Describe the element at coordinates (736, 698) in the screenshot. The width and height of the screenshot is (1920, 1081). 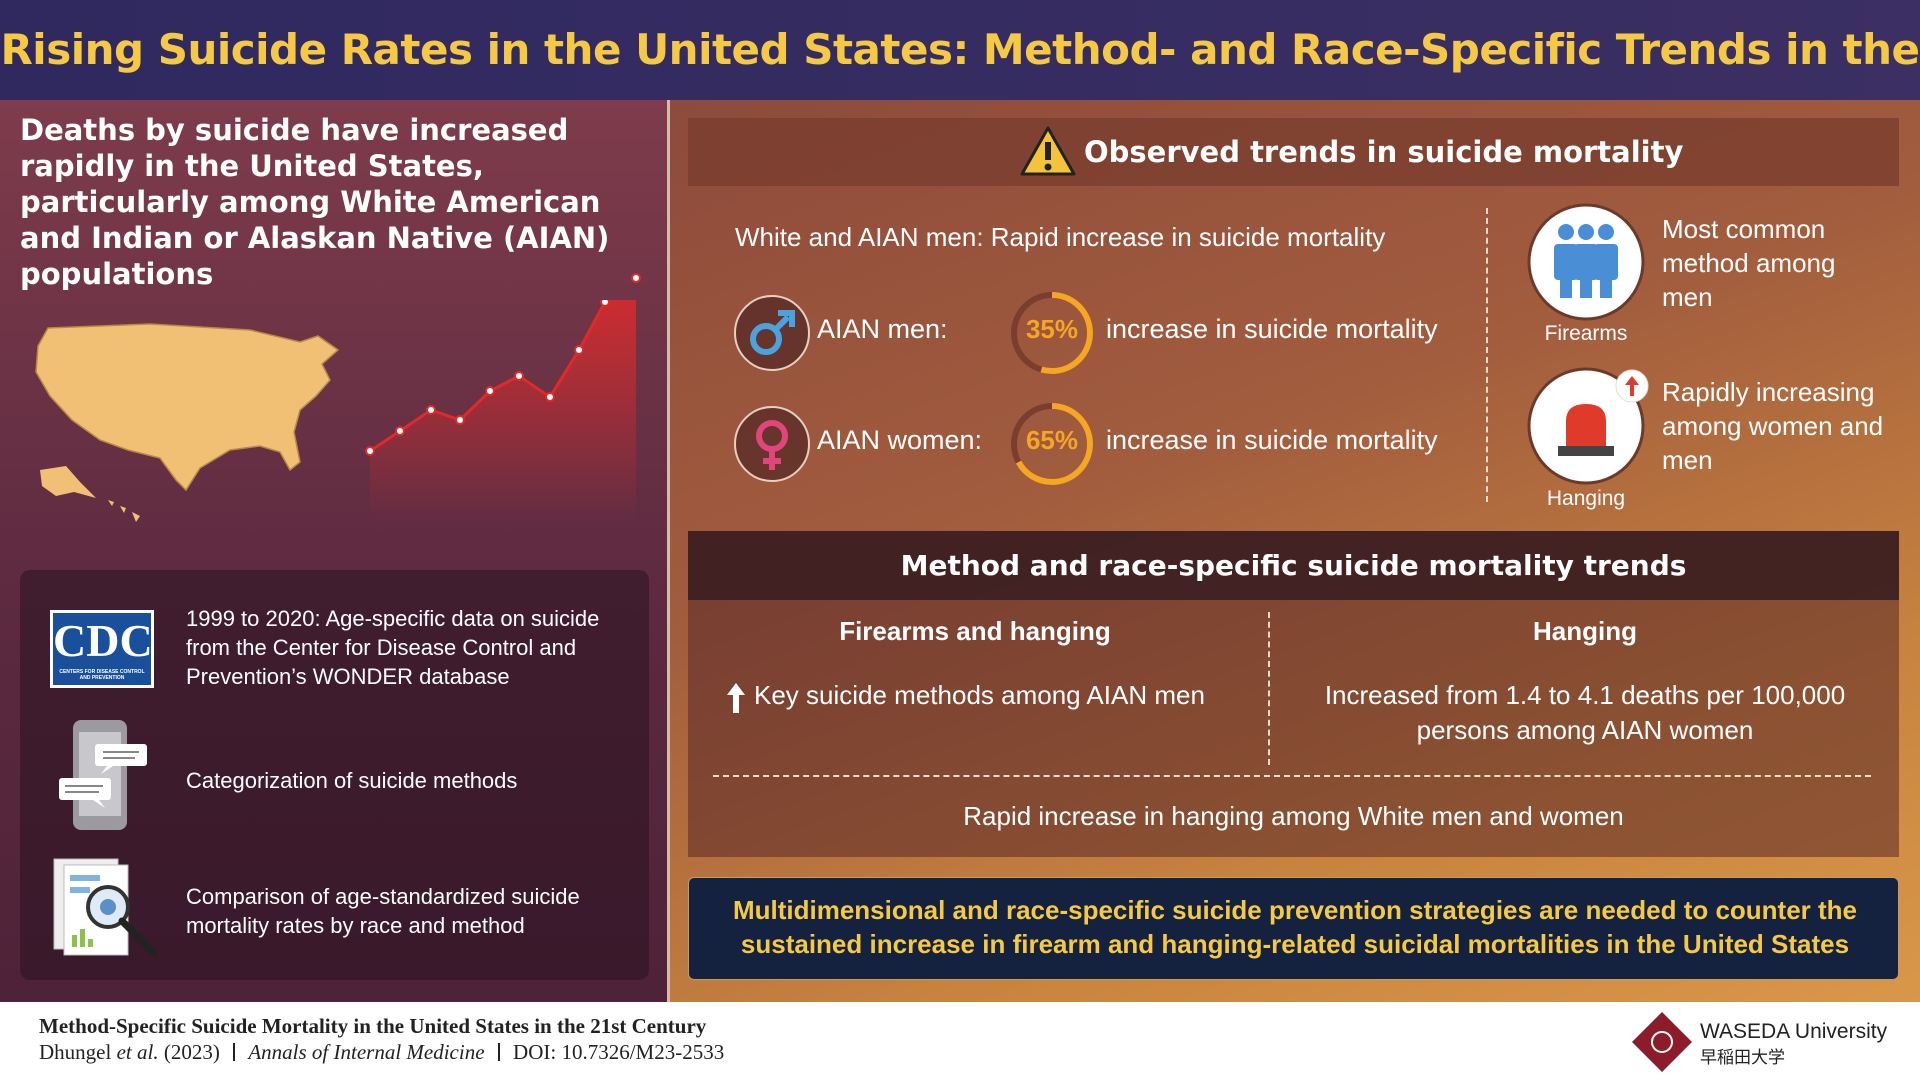
I see `up-arrow` at that location.